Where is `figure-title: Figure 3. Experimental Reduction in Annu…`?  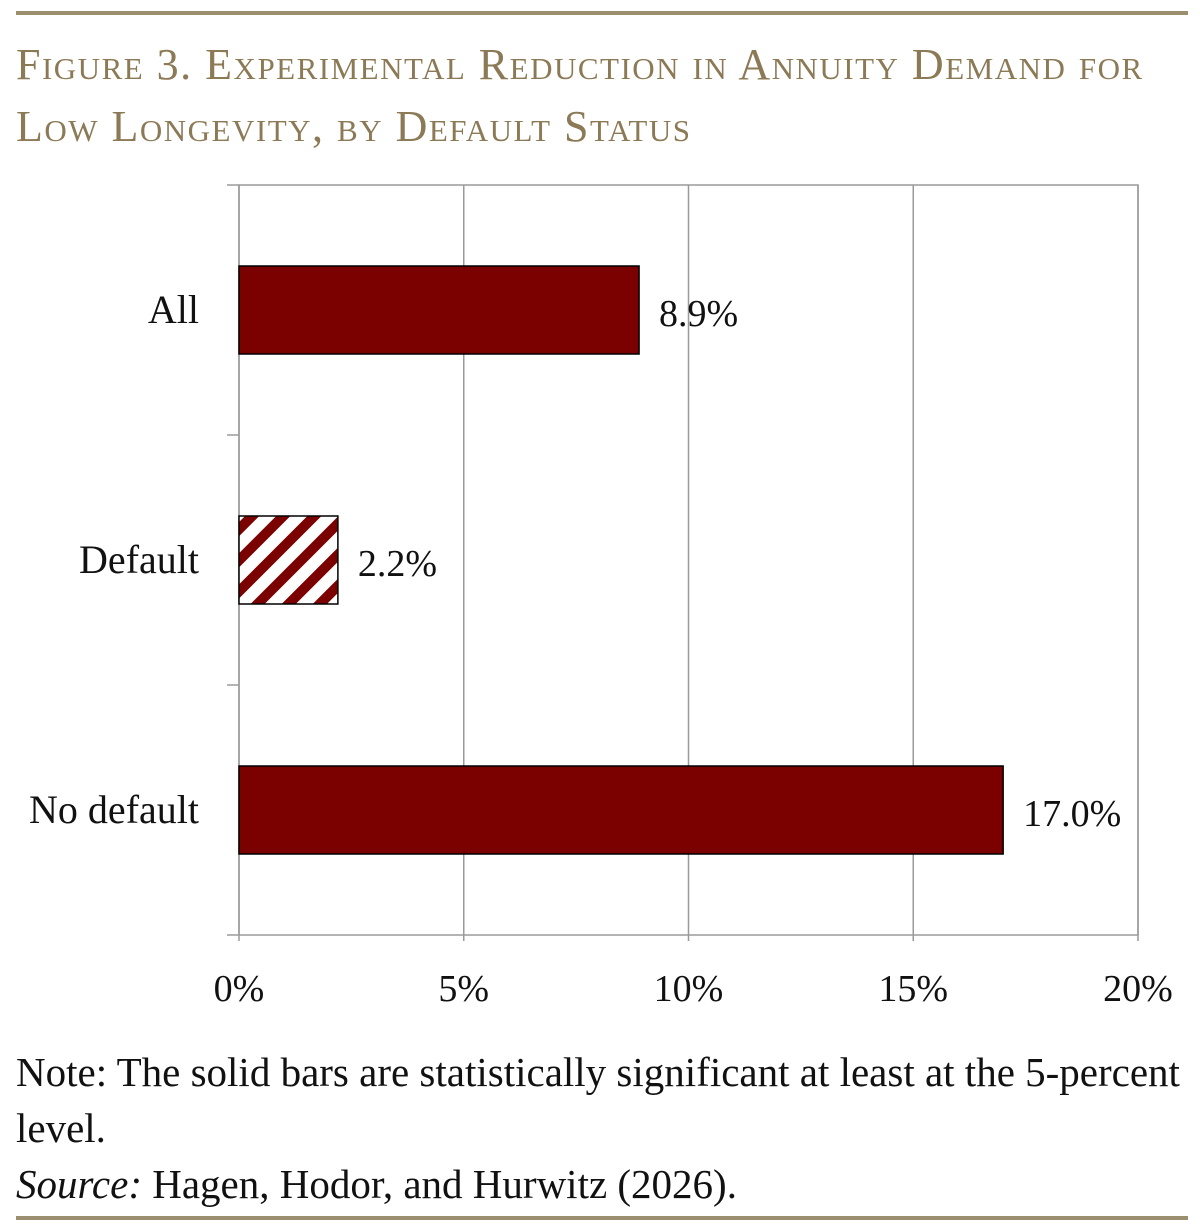
figure-title: Figure 3. Experimental Reduction in Annu… is located at coordinates (580, 95).